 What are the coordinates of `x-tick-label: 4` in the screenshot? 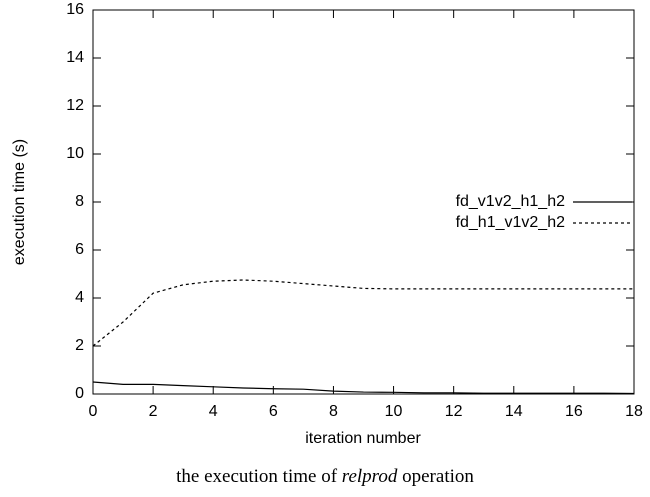 It's located at (213, 411).